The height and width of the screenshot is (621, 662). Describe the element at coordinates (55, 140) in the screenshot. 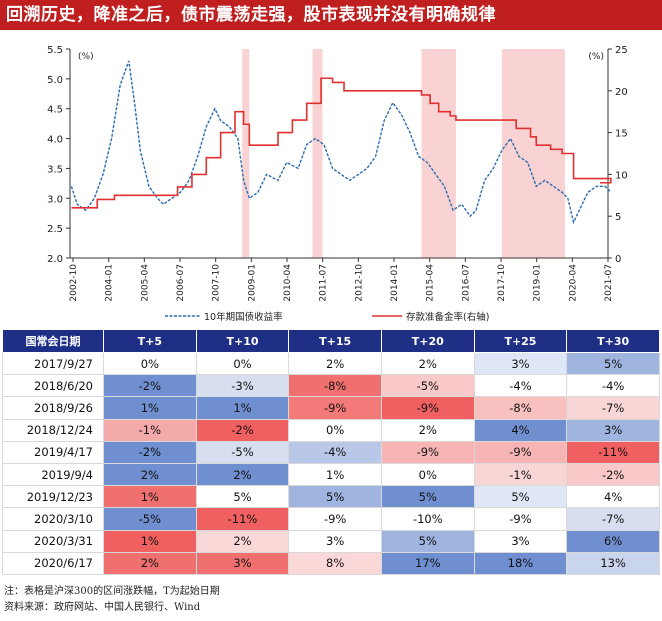

I see `y-tick-label-left: 4.0` at that location.